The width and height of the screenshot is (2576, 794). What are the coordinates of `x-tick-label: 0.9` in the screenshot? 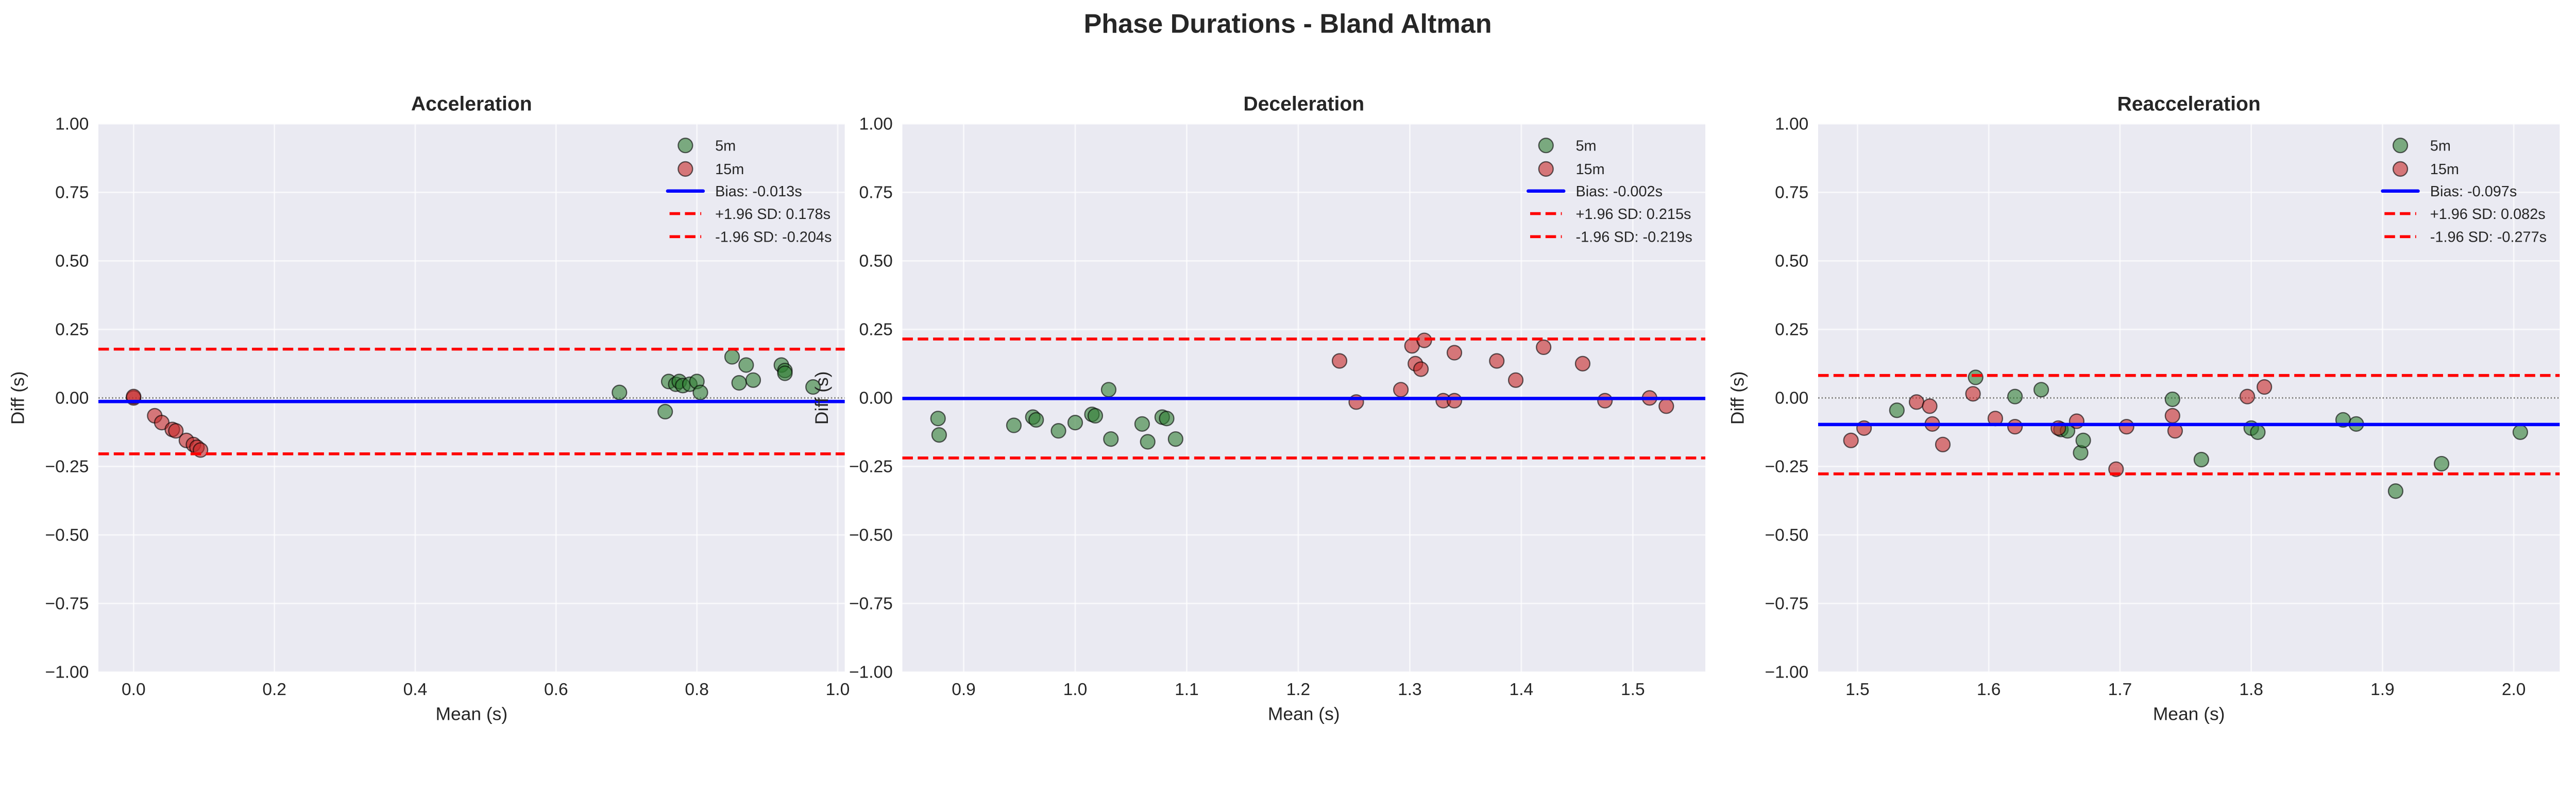 It's located at (964, 689).